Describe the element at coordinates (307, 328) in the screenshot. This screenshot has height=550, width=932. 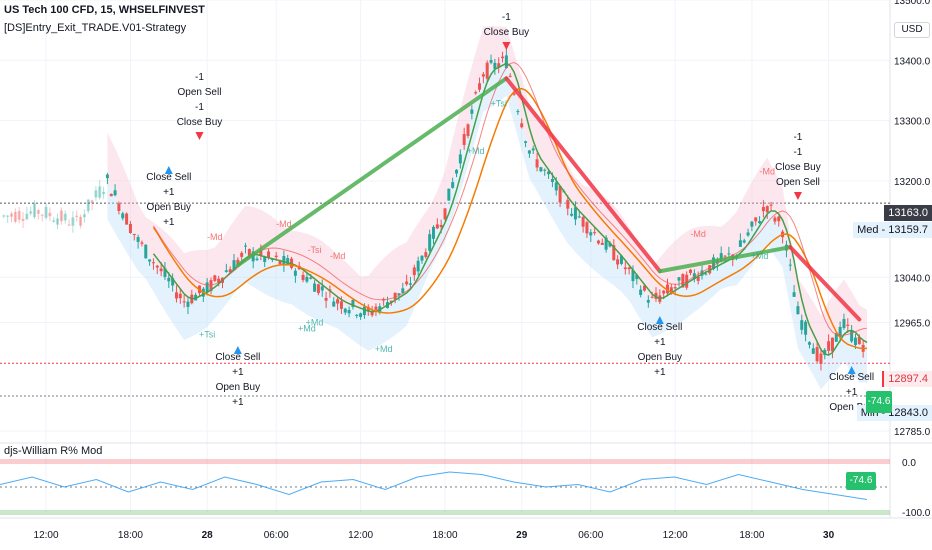
I see `signal-mark: +Md` at that location.